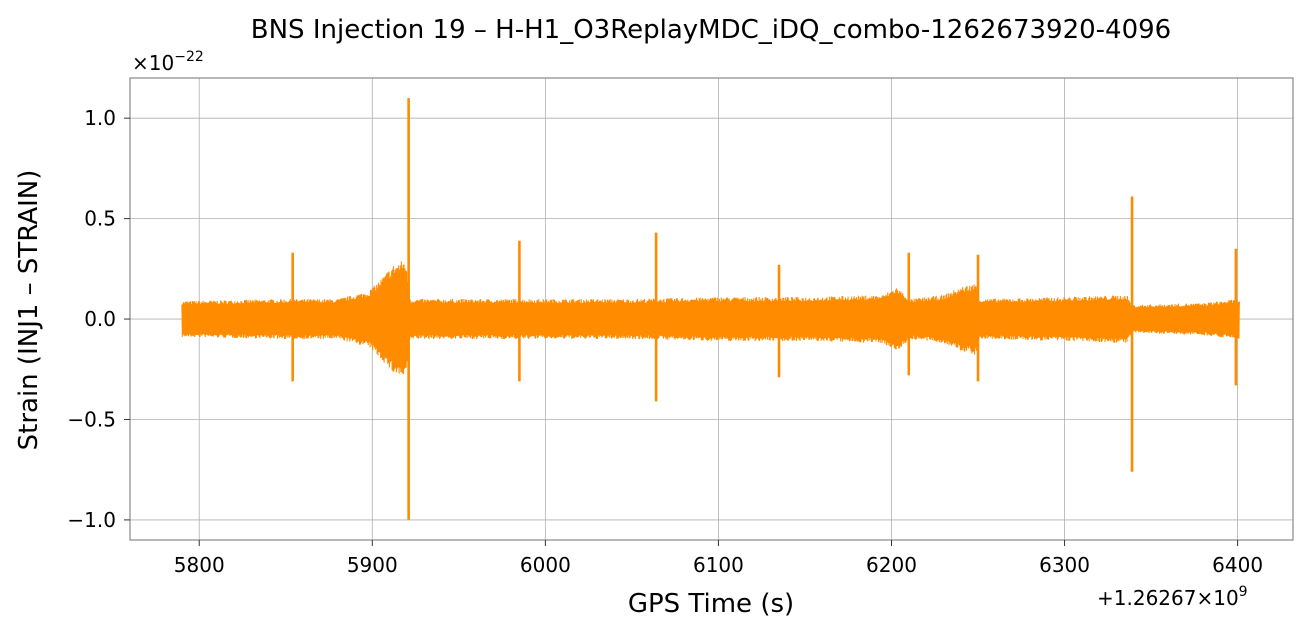  I want to click on y-tick-label: 1.0, so click(100, 118).